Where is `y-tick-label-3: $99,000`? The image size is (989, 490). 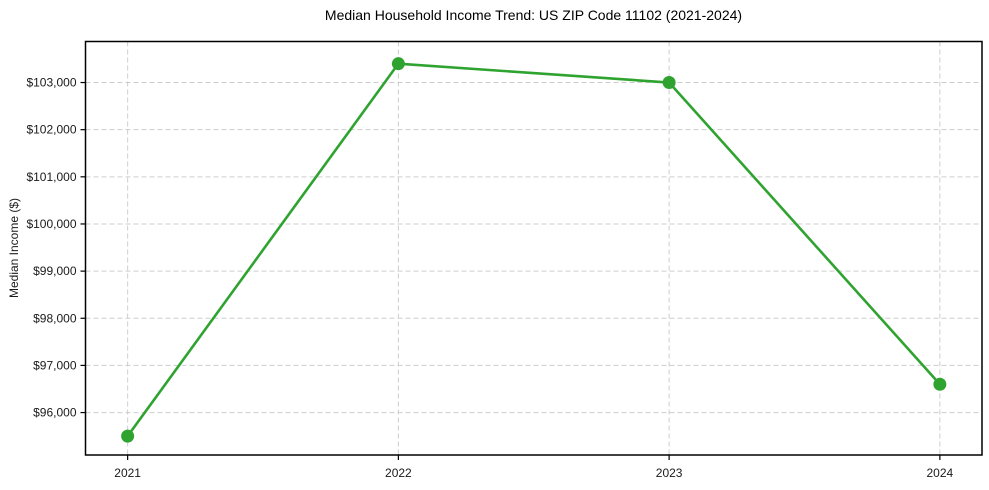
y-tick-label-3: $99,000 is located at coordinates (55, 271).